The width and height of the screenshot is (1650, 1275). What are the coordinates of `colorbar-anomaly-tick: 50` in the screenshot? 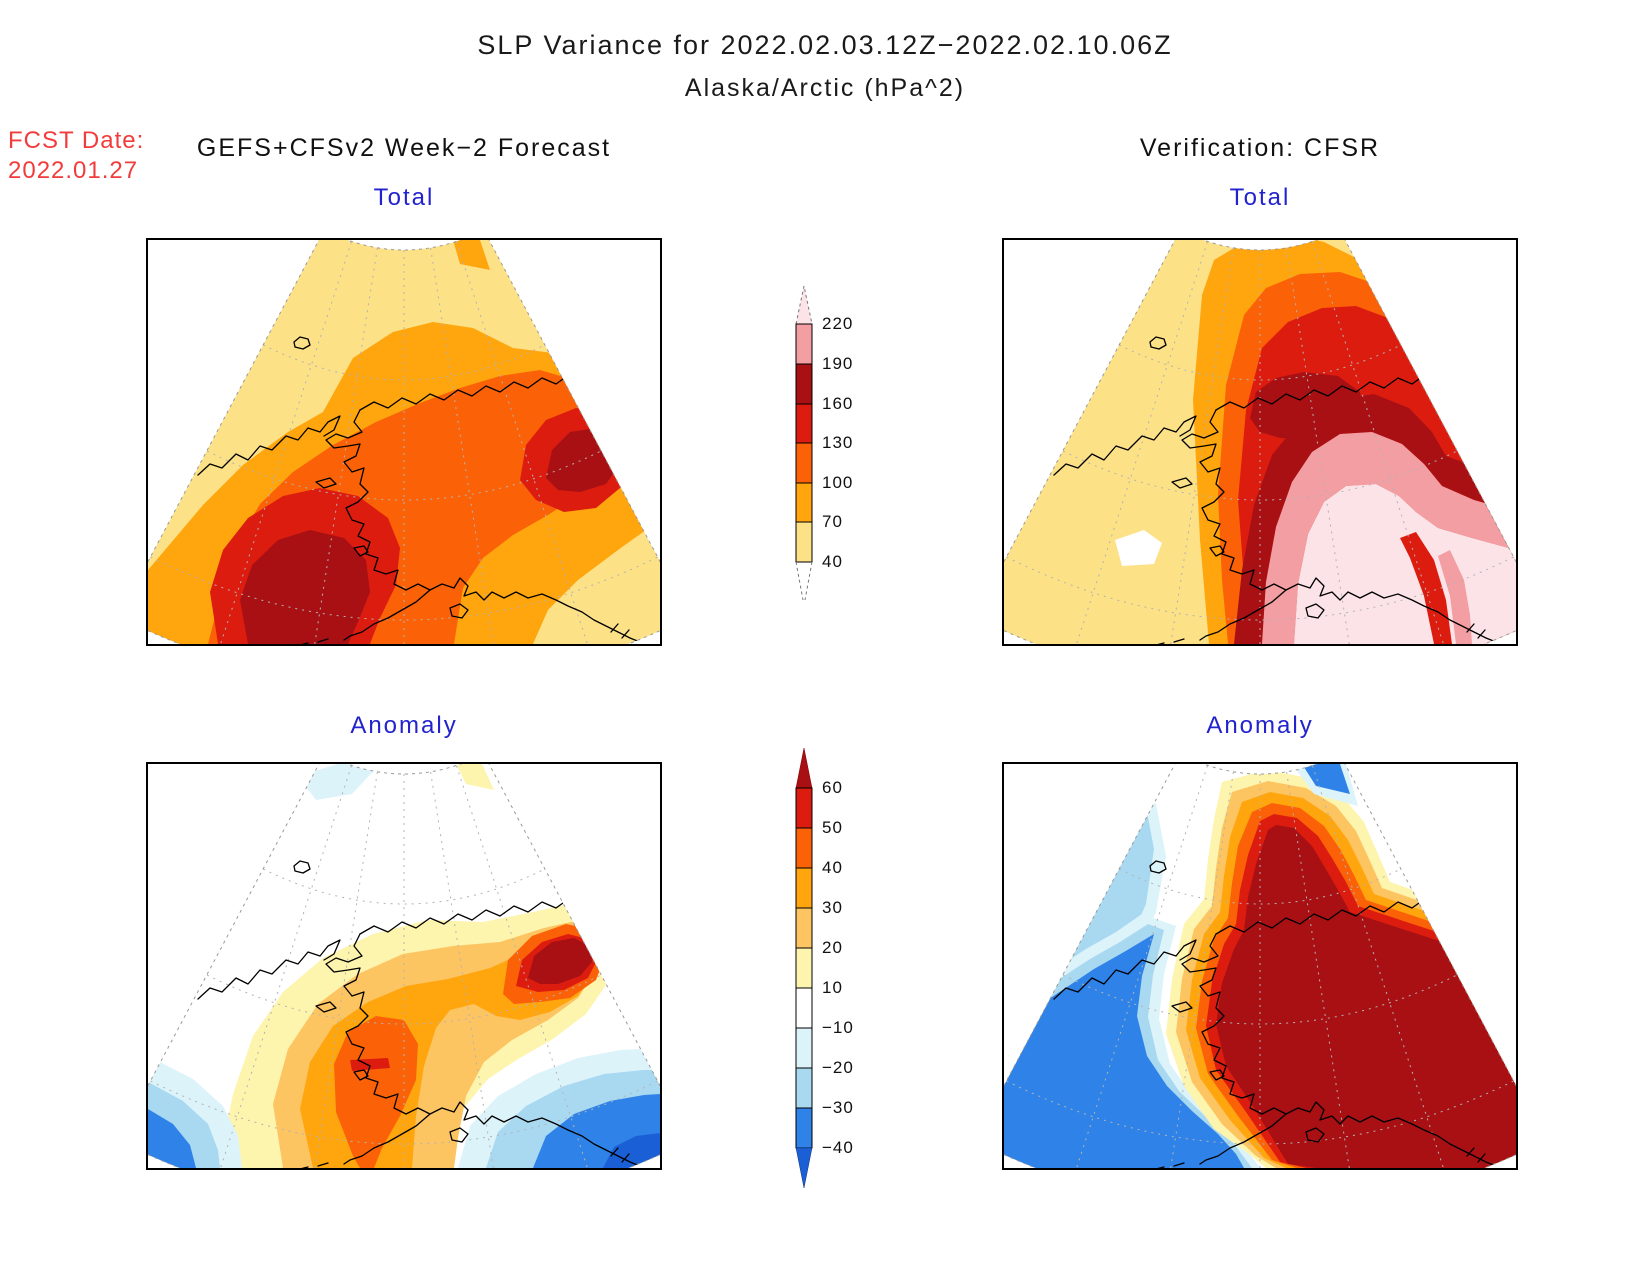 It's located at (832, 827).